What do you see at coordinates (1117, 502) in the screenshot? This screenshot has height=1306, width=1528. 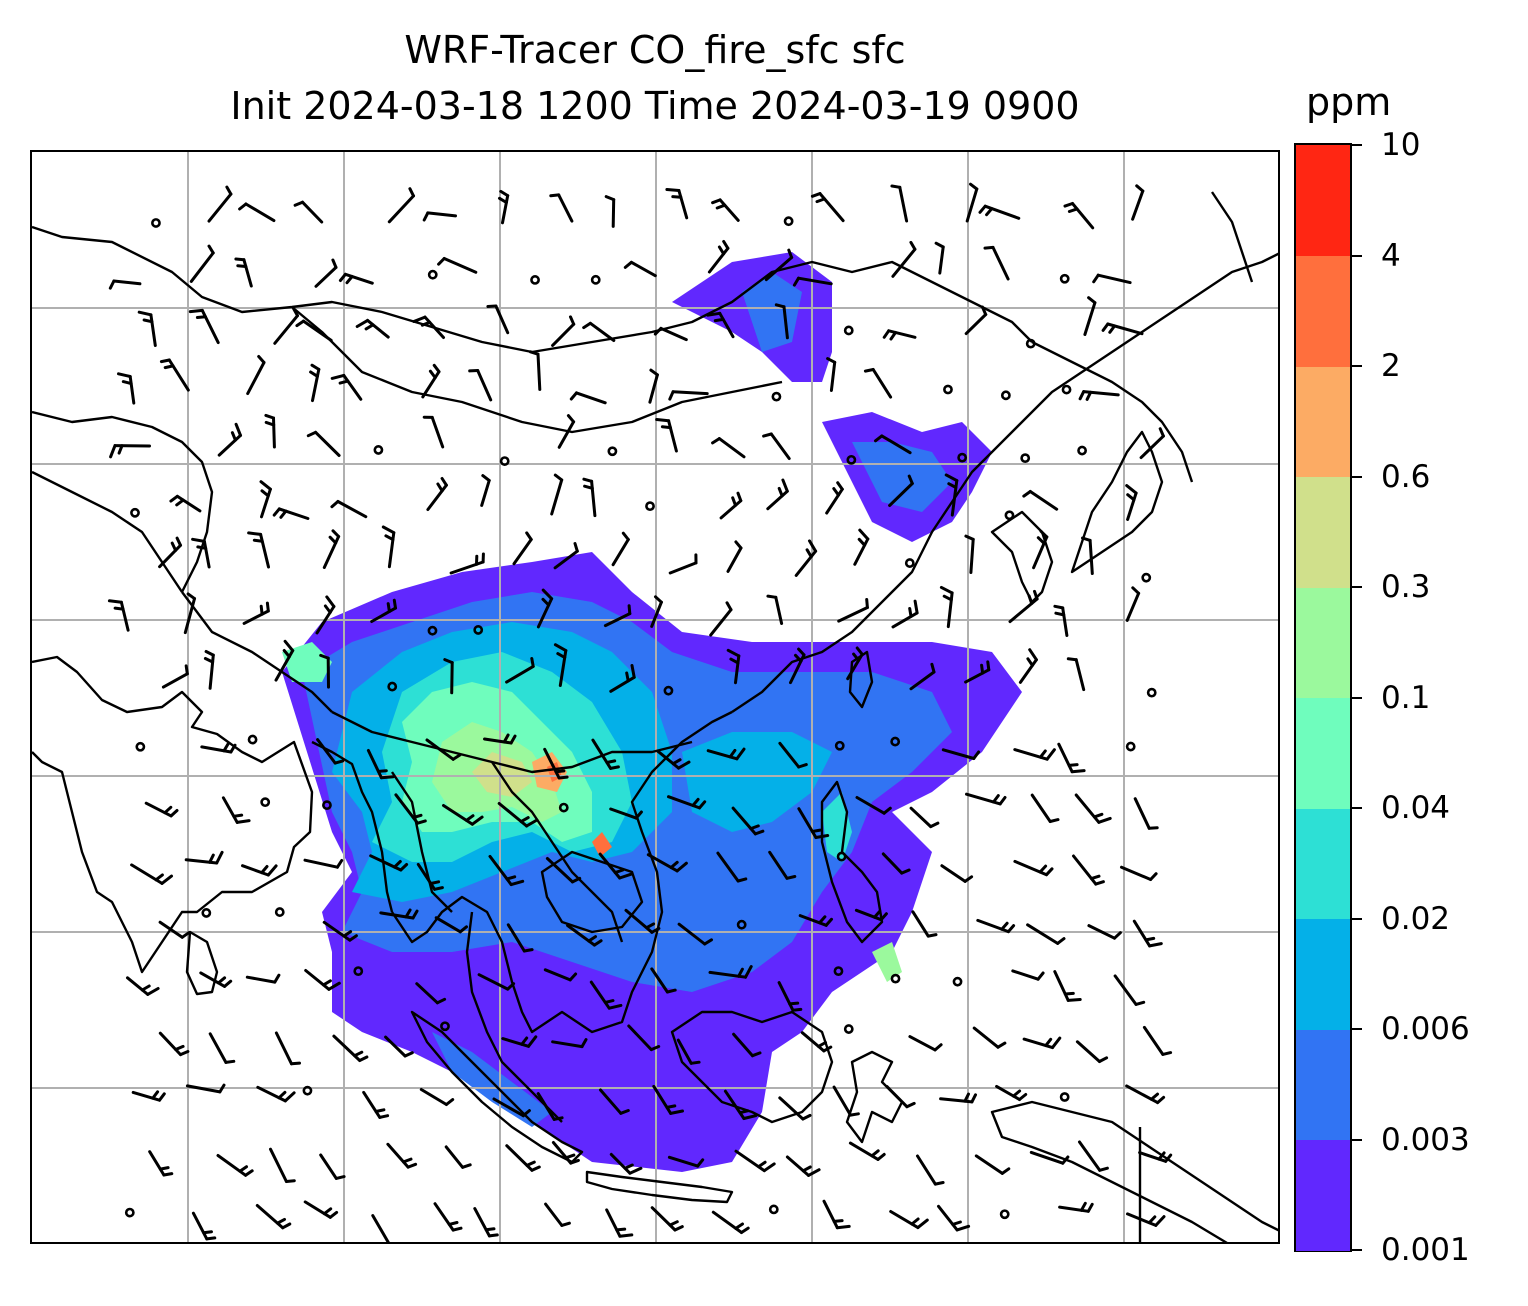 I see `coastline-japan` at bounding box center [1117, 502].